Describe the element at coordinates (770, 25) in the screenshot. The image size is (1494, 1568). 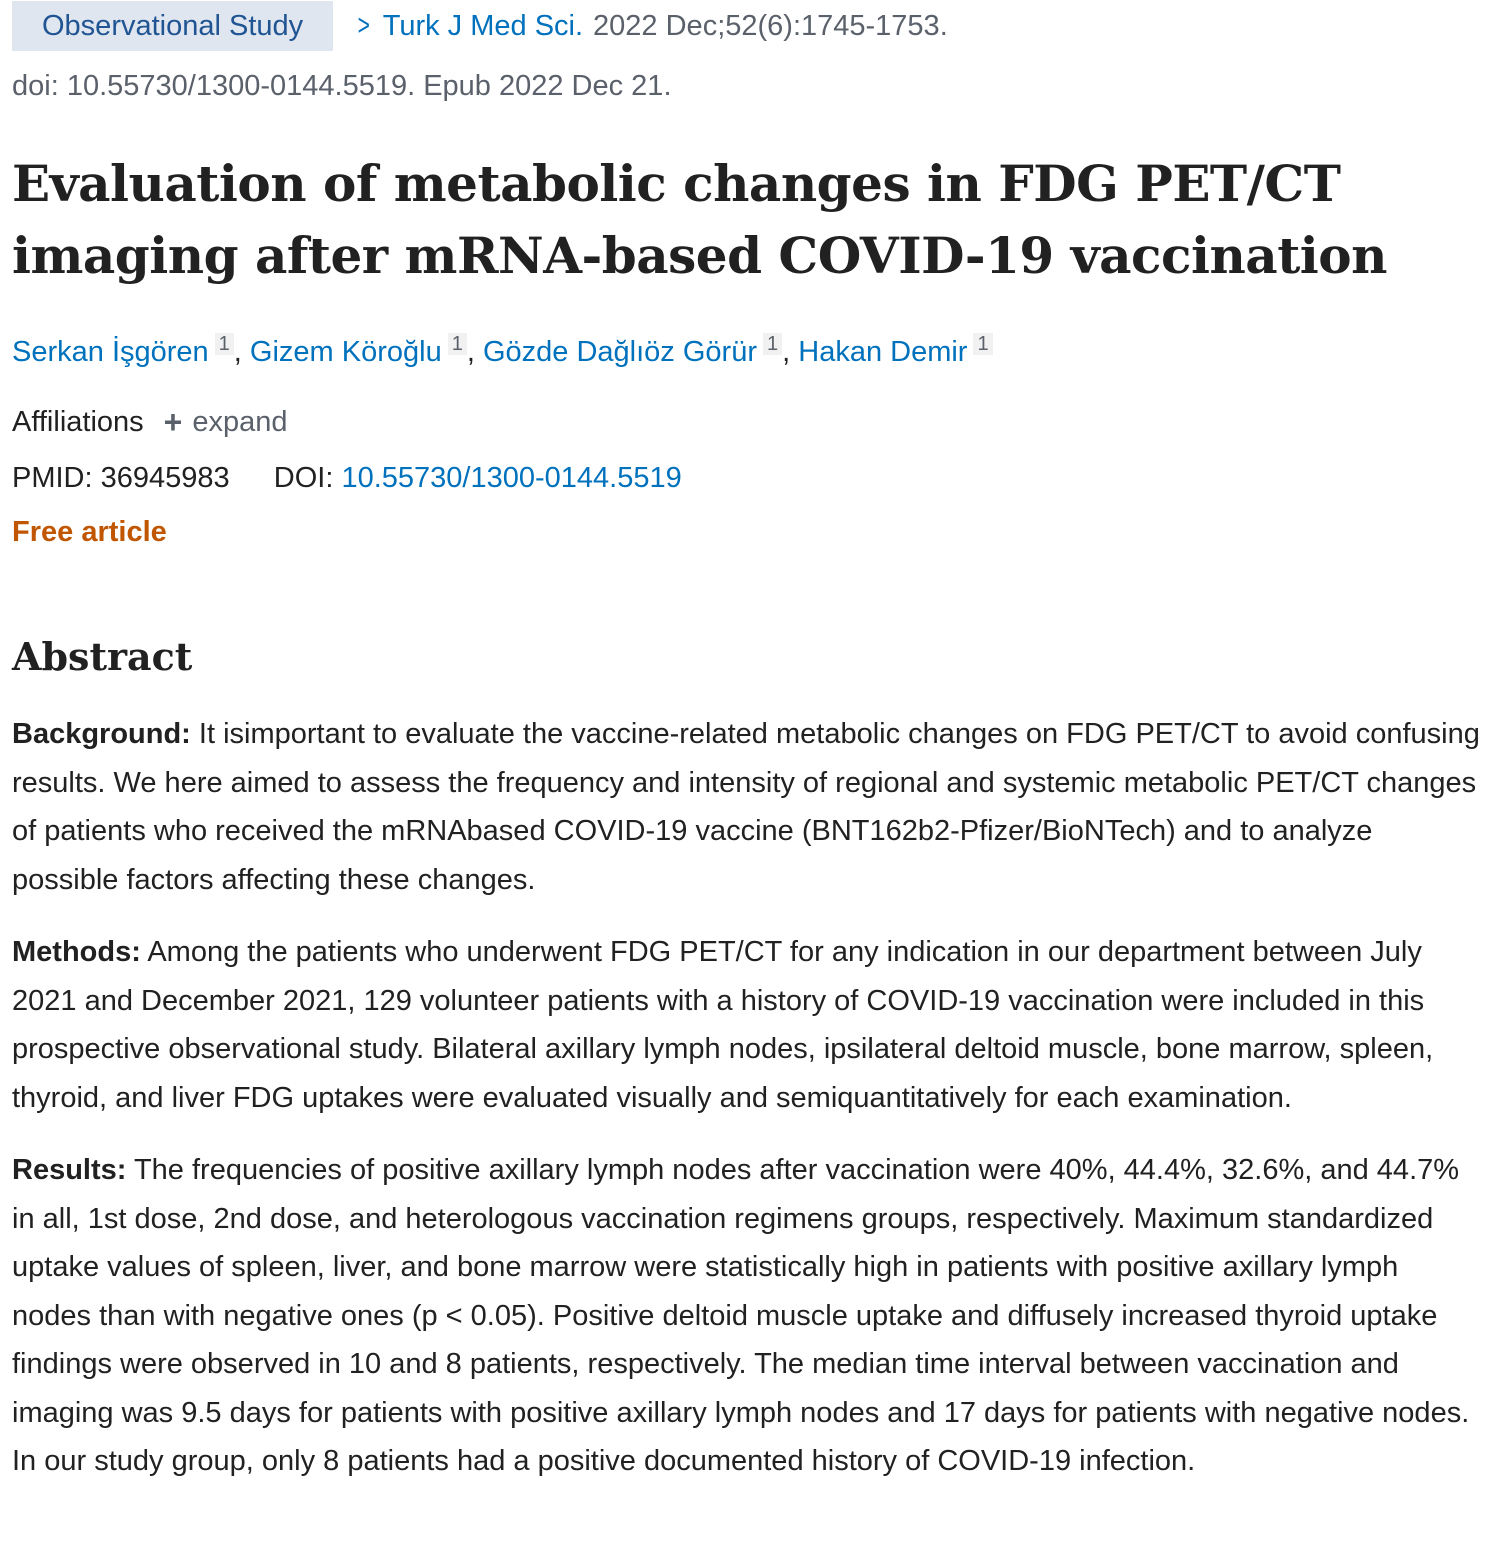
I see `citation-details: 2022 Dec;52(6):1745-1753.` at that location.